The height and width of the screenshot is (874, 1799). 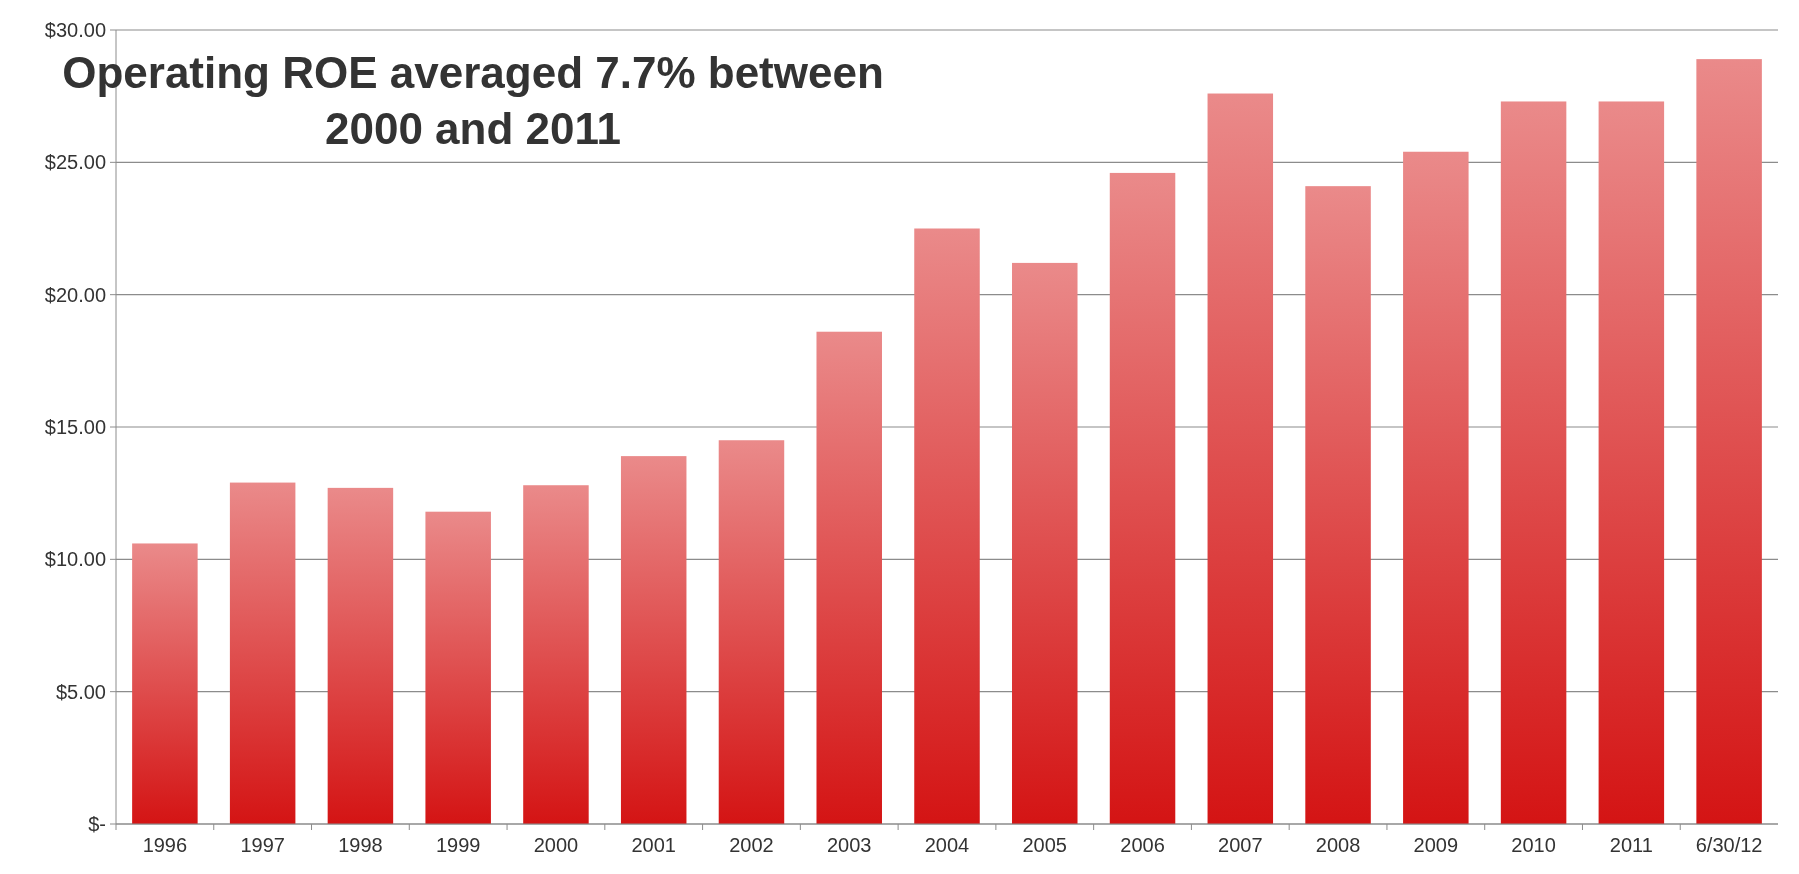 What do you see at coordinates (1240, 845) in the screenshot?
I see `x-tick-label: 2007` at bounding box center [1240, 845].